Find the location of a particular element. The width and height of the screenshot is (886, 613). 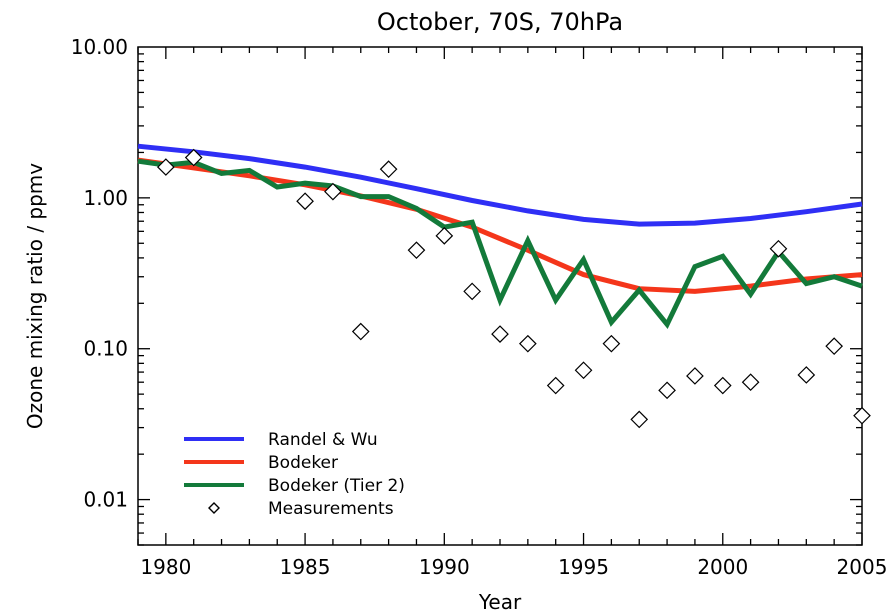

legend-label-3: Measurements is located at coordinates (331, 509).